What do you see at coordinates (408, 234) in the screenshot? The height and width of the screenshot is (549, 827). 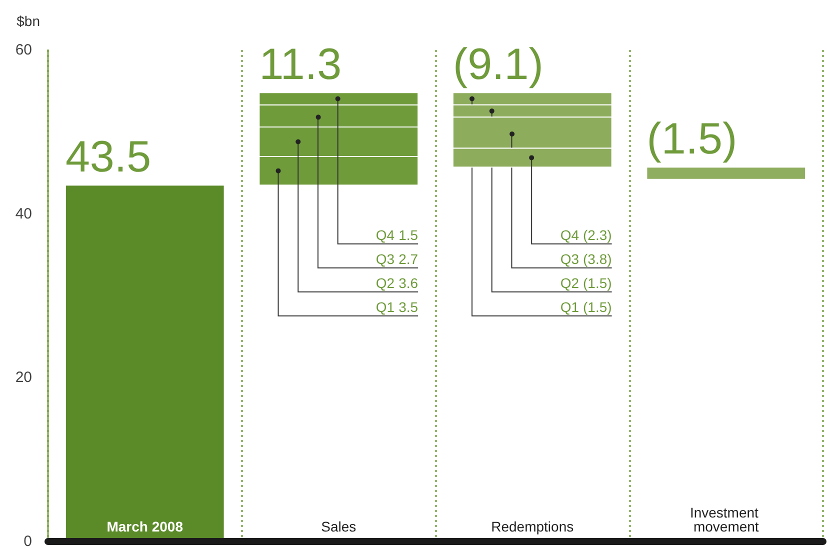 I see `data-label: 1.5` at bounding box center [408, 234].